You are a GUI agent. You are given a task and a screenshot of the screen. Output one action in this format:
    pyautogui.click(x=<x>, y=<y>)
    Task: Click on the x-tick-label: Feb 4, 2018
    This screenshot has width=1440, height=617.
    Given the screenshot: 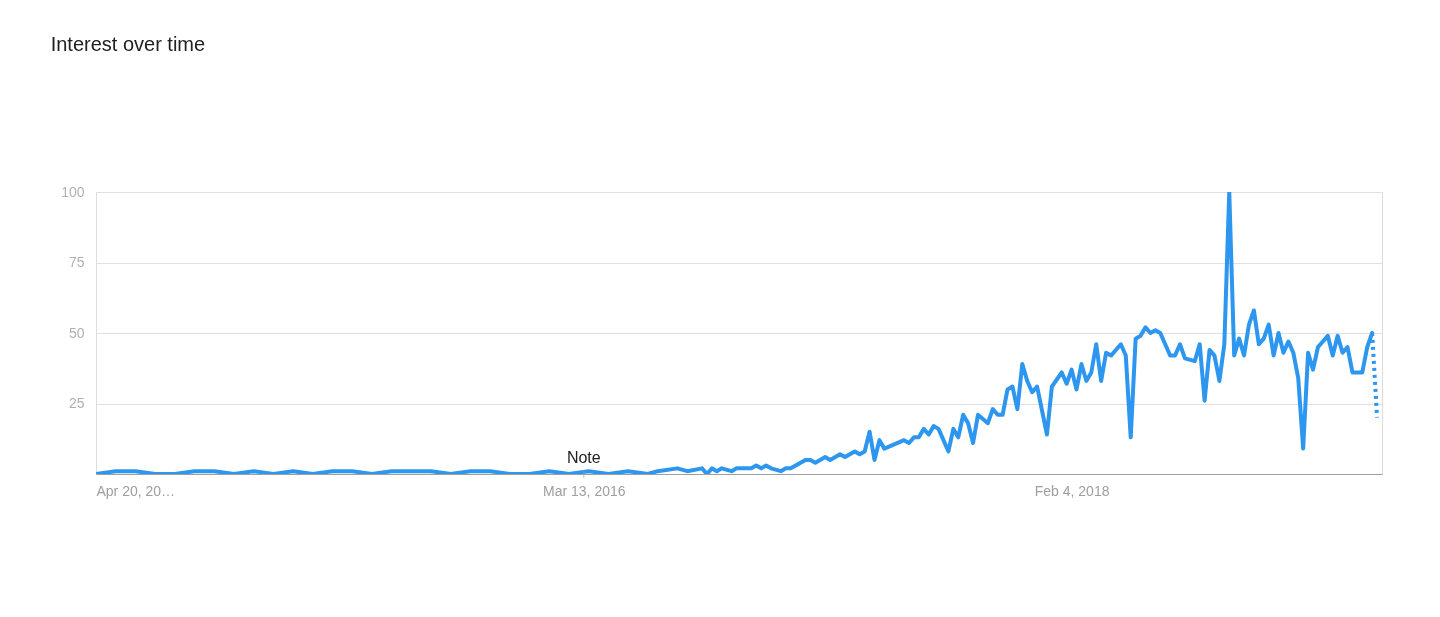 What is the action you would take?
    pyautogui.click(x=1072, y=490)
    